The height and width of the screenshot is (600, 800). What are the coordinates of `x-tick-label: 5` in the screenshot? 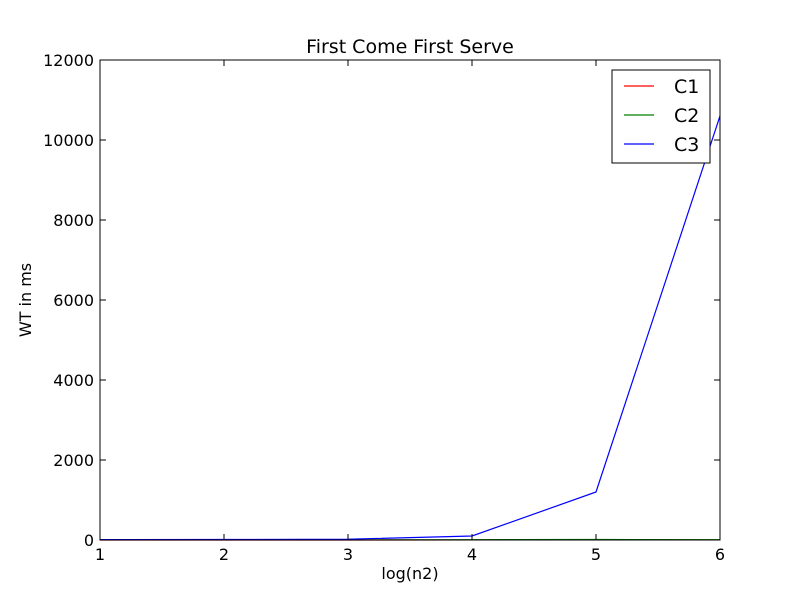 It's located at (596, 554).